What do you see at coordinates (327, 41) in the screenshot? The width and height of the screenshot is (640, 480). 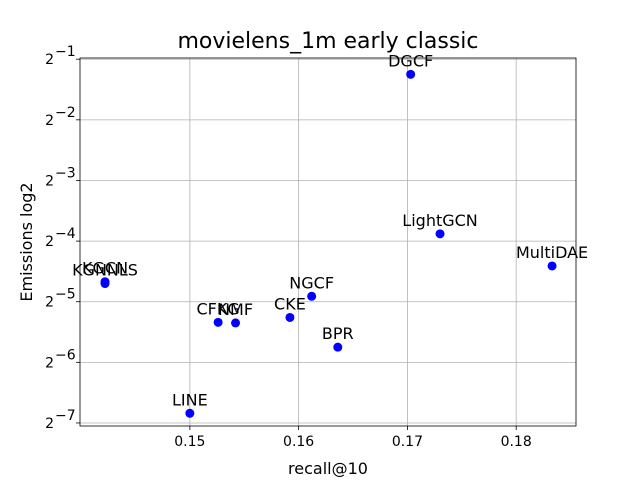 I see `chart-title: movielens_1m early classic` at bounding box center [327, 41].